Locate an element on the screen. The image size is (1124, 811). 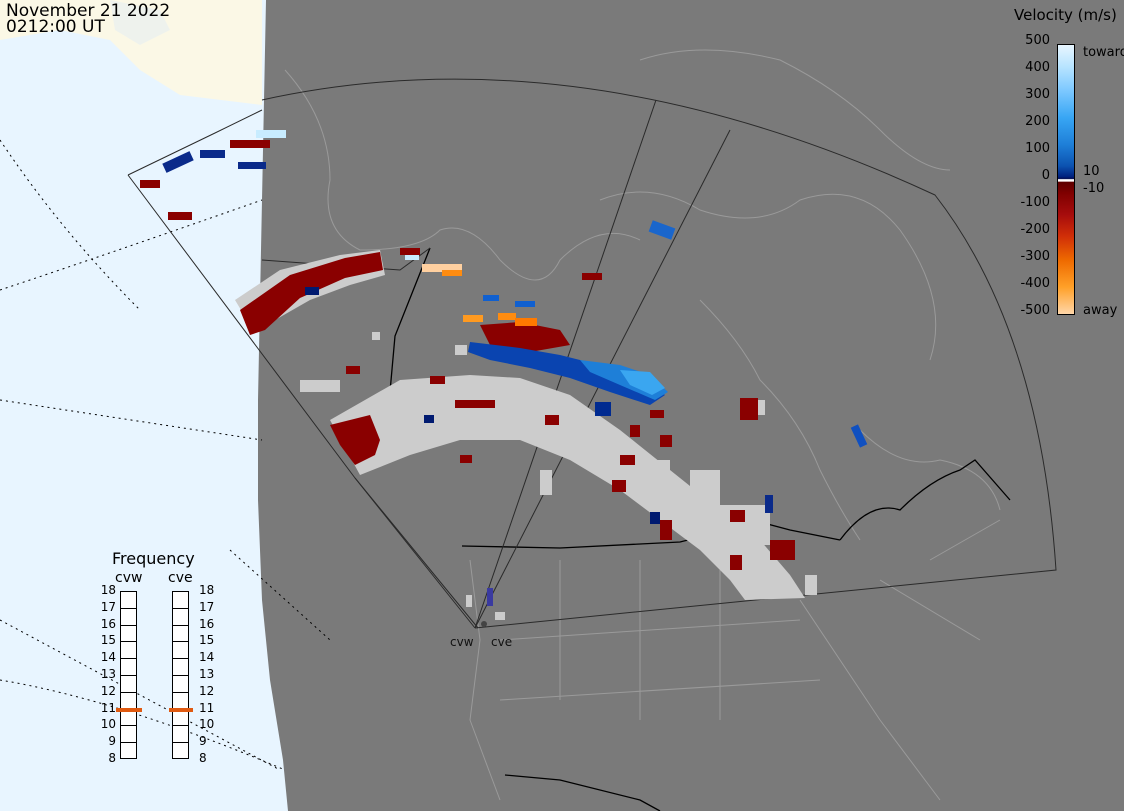
colorbar-tick: -200 is located at coordinates (1035, 229).